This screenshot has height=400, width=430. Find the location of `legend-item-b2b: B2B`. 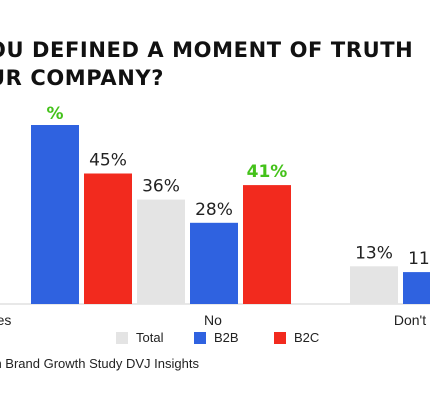

legend-item-b2b: B2B is located at coordinates (216, 337).